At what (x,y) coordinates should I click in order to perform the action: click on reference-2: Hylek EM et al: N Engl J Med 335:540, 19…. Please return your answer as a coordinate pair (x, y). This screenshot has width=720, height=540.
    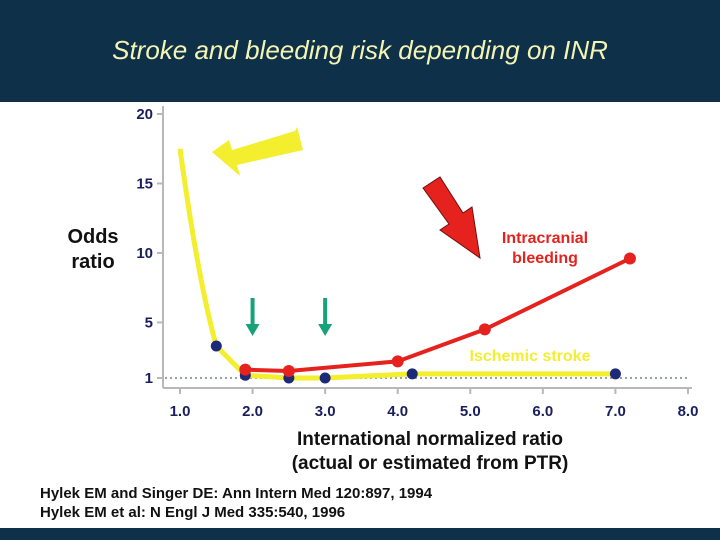
    Looking at the image, I should click on (193, 512).